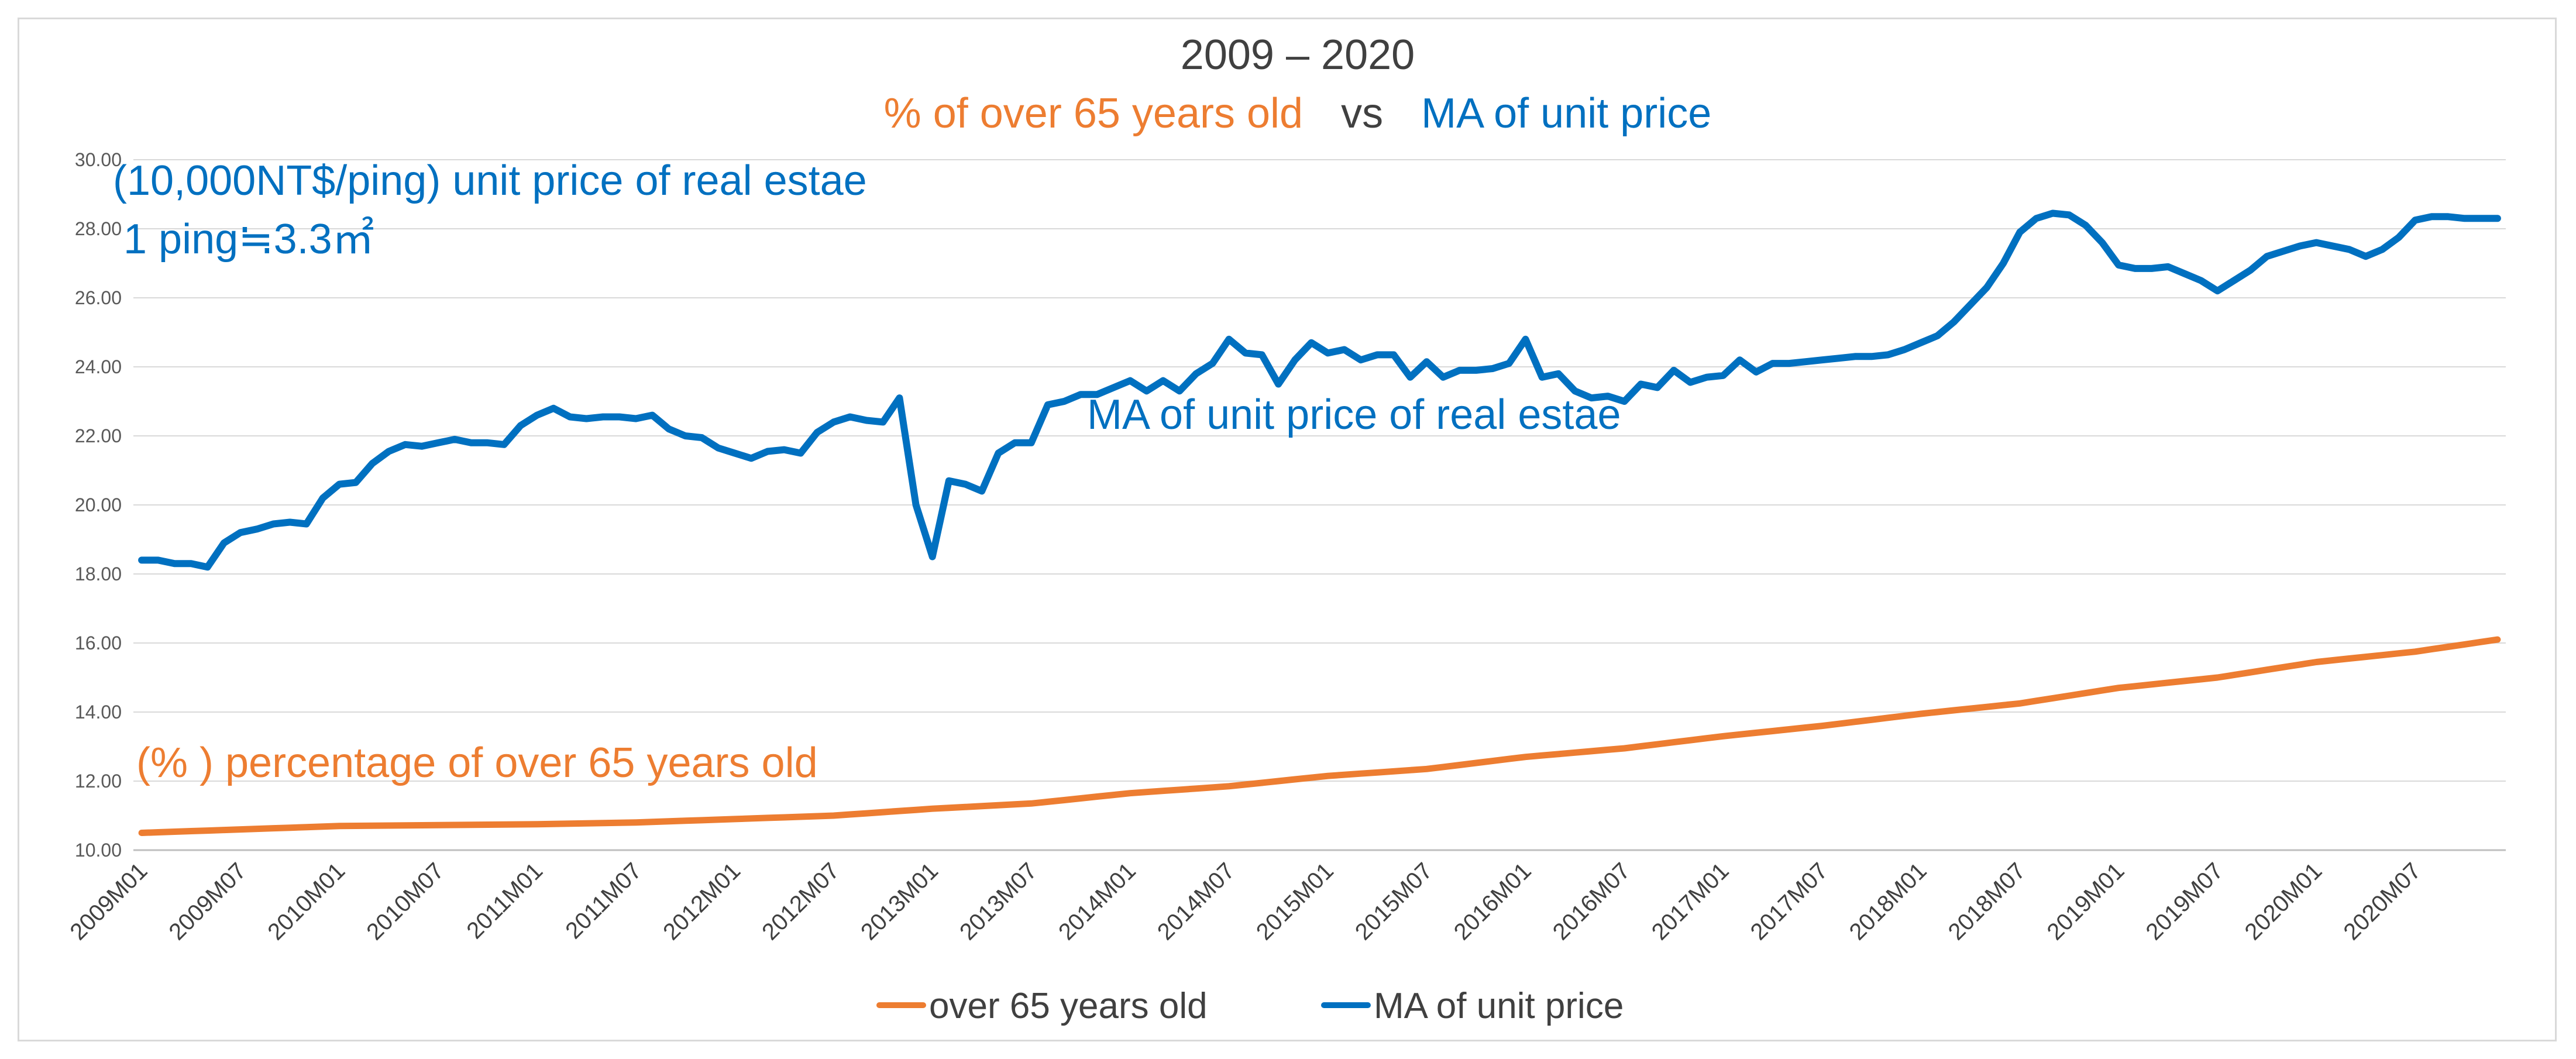 The image size is (2576, 1059). What do you see at coordinates (306, 902) in the screenshot?
I see `x-tick-label: 2010M01` at bounding box center [306, 902].